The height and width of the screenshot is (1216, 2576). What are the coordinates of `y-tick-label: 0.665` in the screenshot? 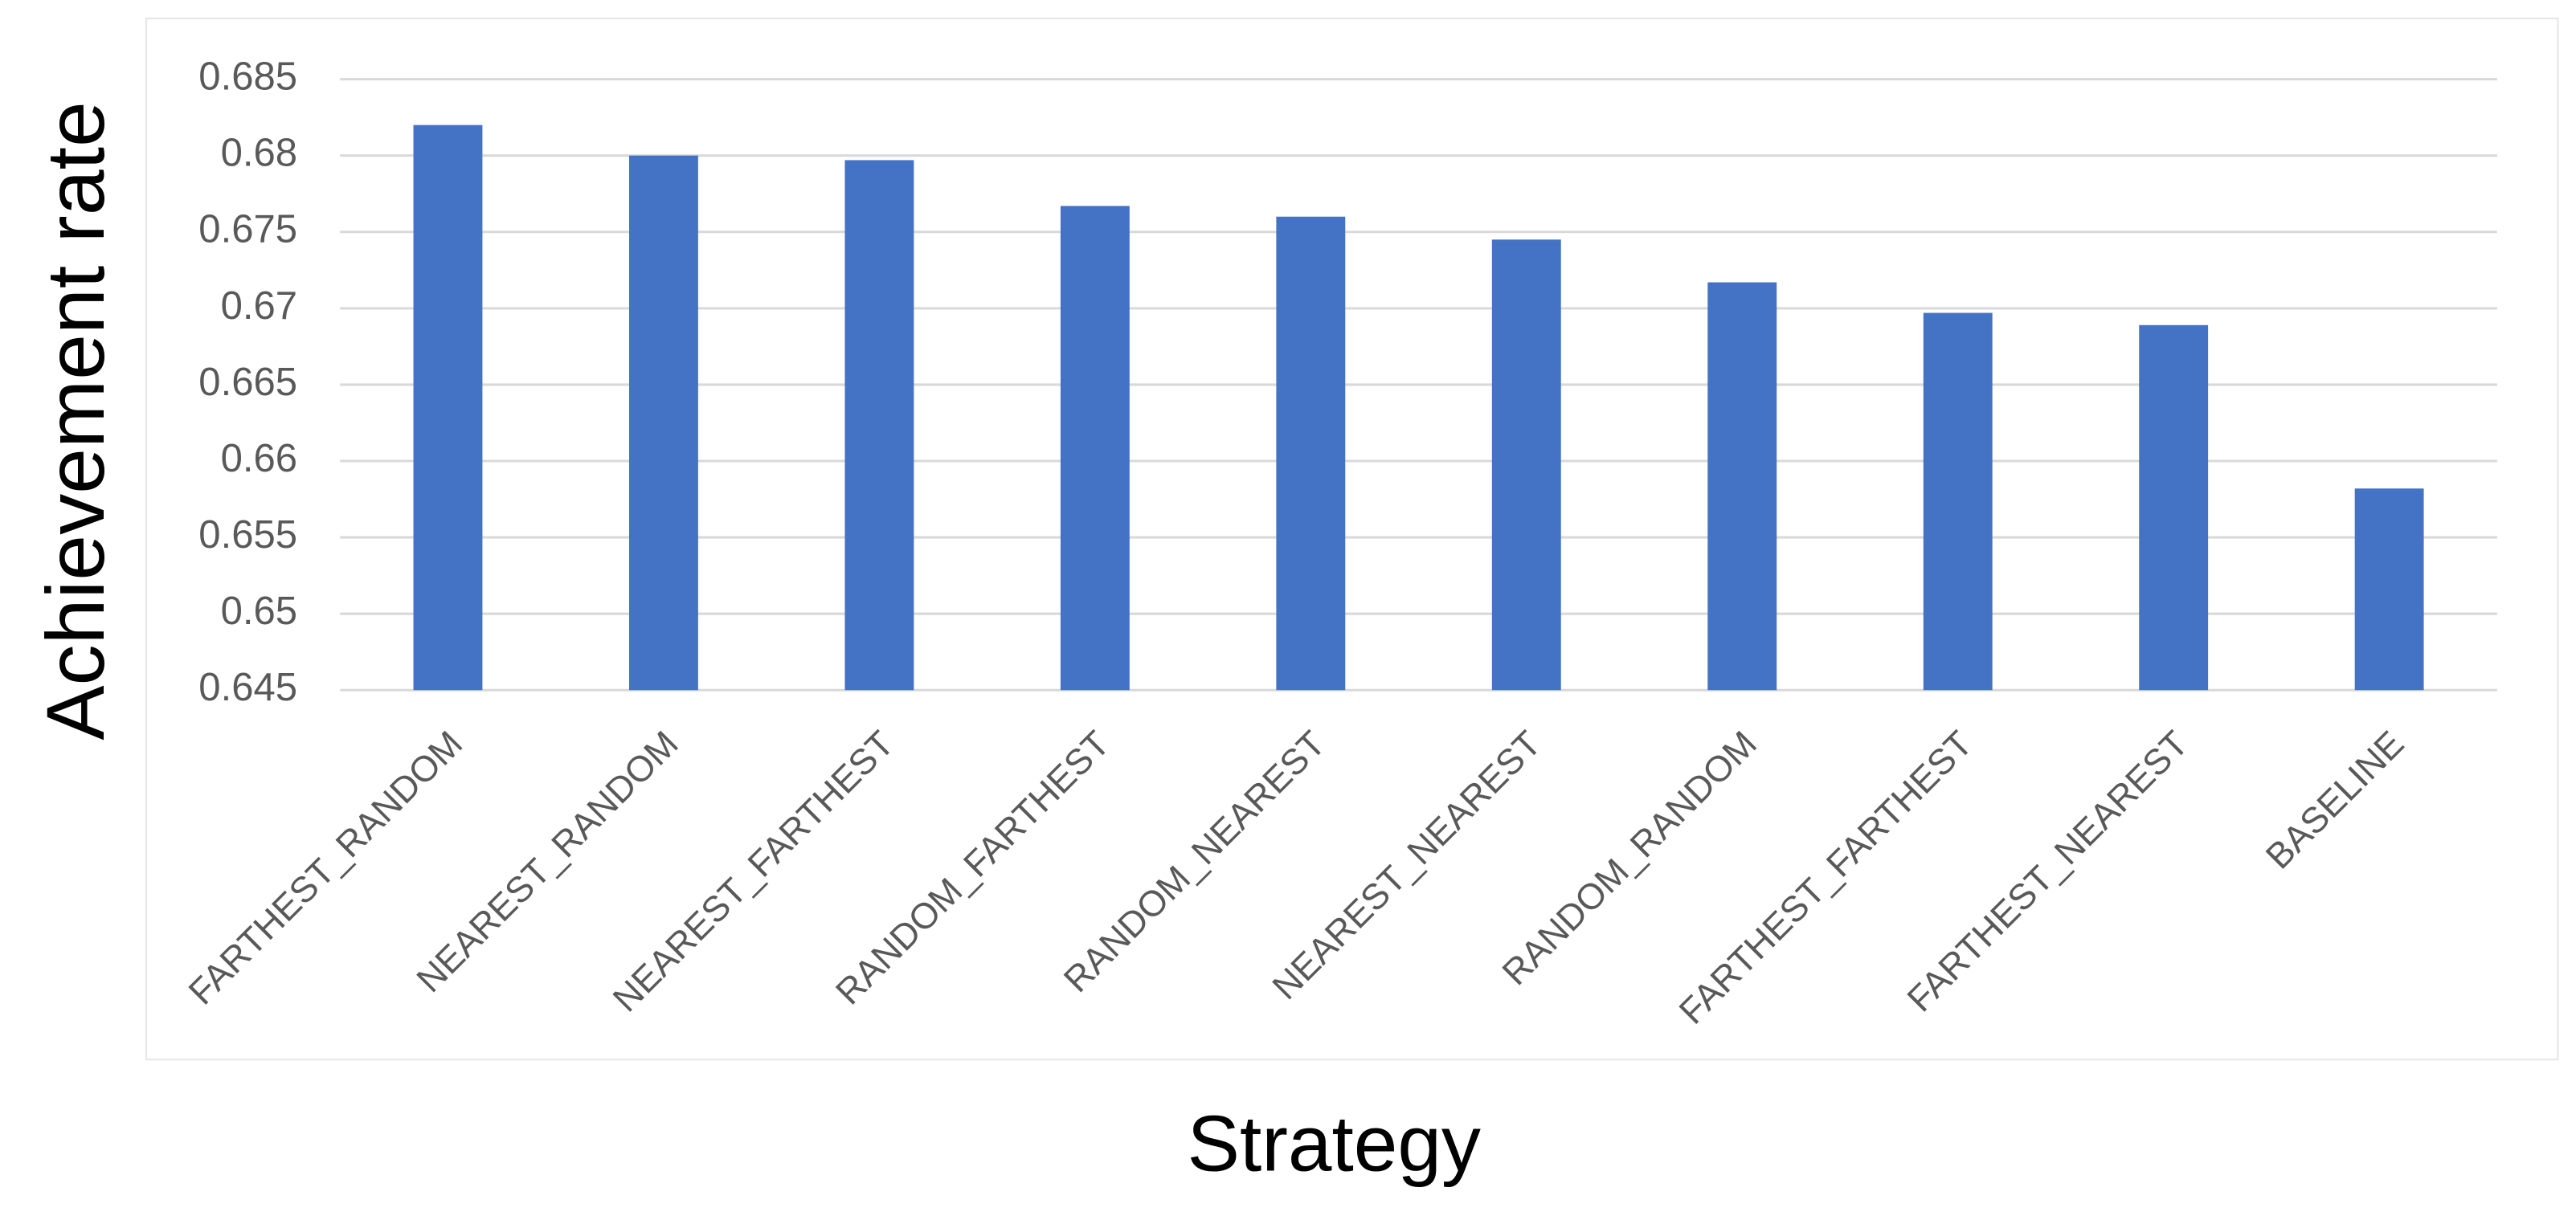 It's located at (248, 382).